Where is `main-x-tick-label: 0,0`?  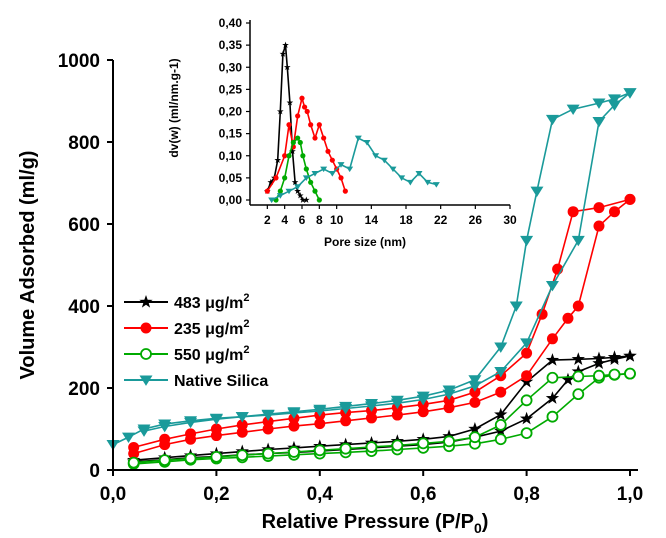 main-x-tick-label: 0,0 is located at coordinates (113, 494).